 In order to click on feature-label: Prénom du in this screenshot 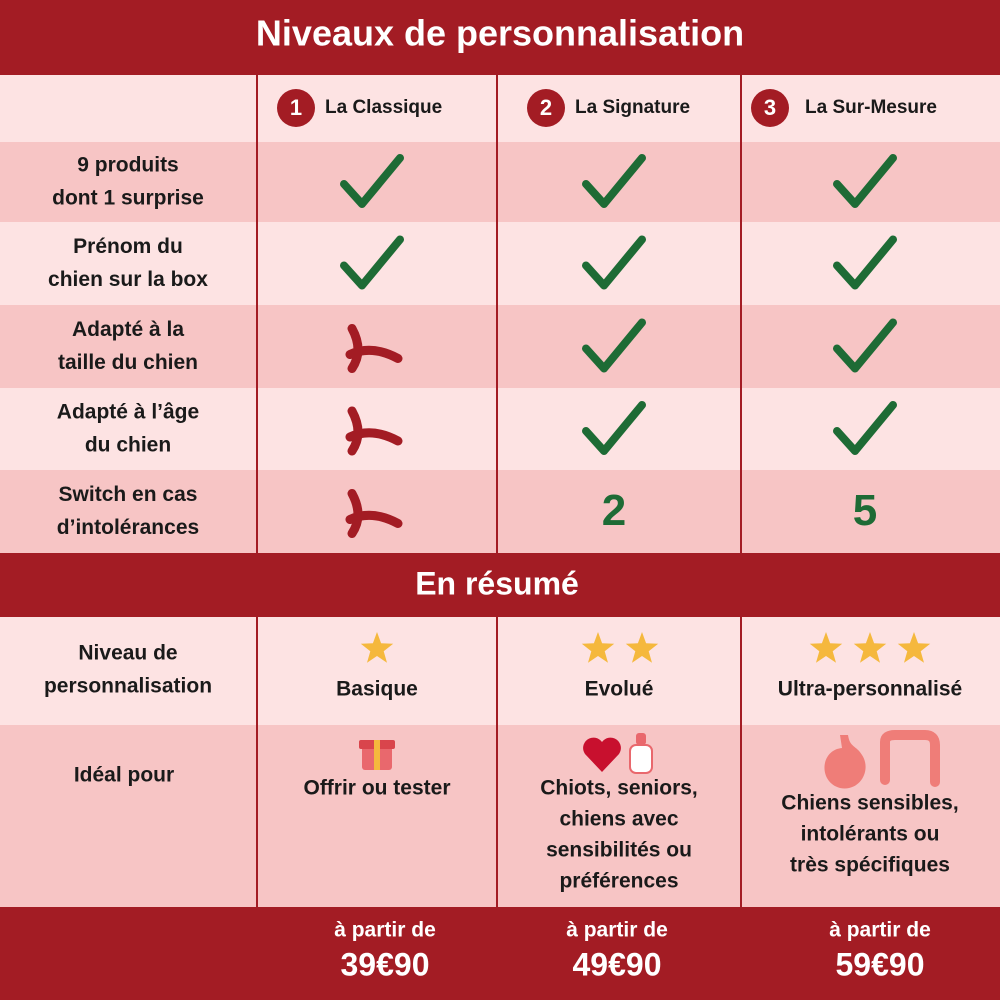, I will do `click(128, 246)`.